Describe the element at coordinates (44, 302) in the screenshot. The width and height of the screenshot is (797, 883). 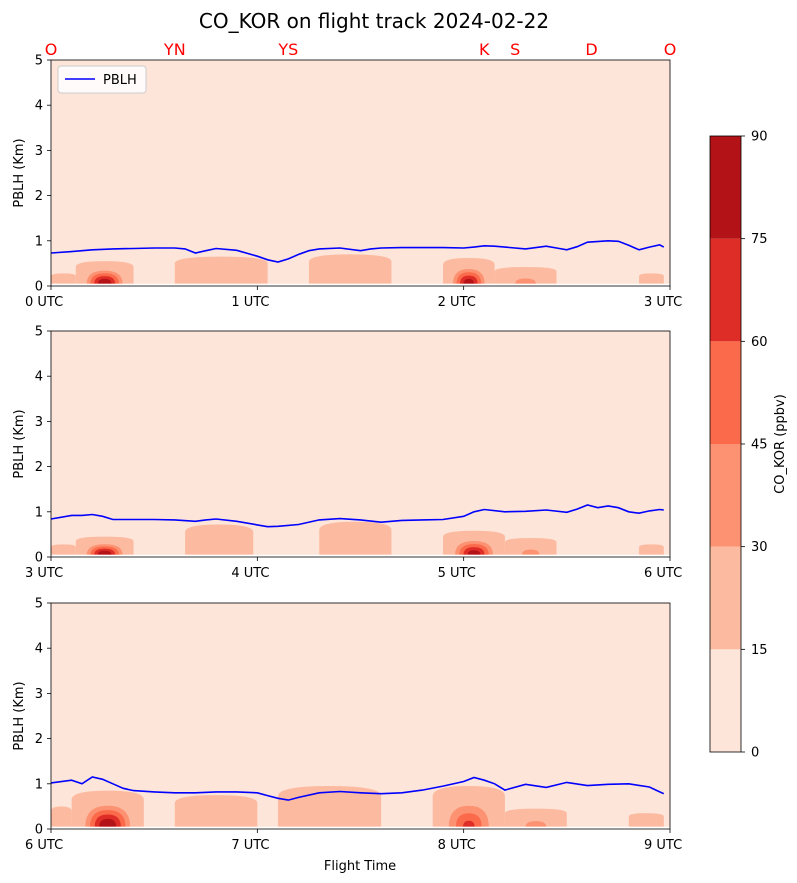
I see `x-tick-label: 0 UTC` at that location.